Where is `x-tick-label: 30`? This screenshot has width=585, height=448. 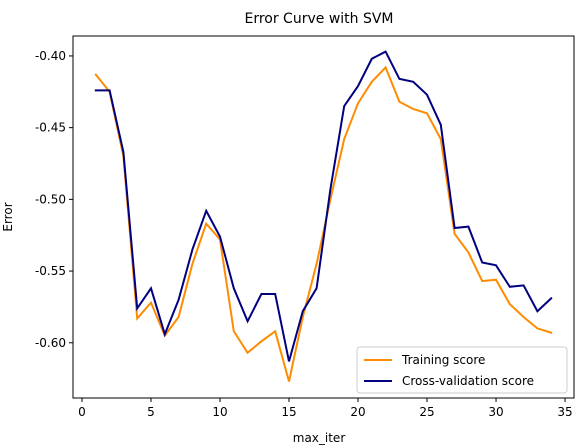 x-tick-label: 30 is located at coordinates (495, 412).